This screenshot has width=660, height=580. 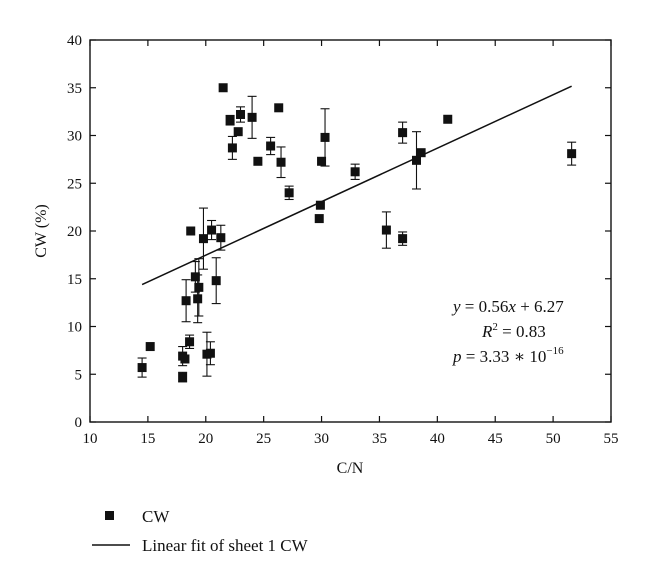 What do you see at coordinates (74, 280) in the screenshot?
I see `y-tick-label: 15` at bounding box center [74, 280].